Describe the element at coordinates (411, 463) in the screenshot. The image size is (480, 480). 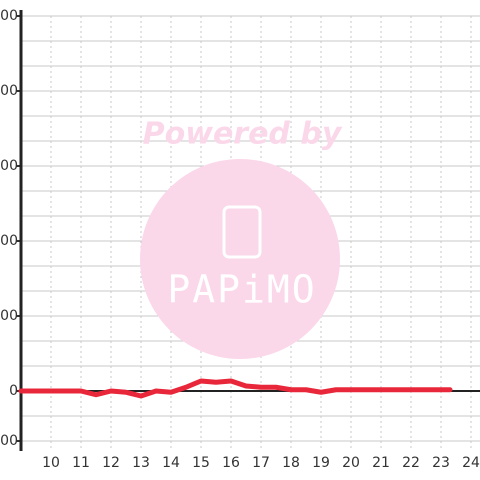
I see `x-tick-label: 22` at that location.